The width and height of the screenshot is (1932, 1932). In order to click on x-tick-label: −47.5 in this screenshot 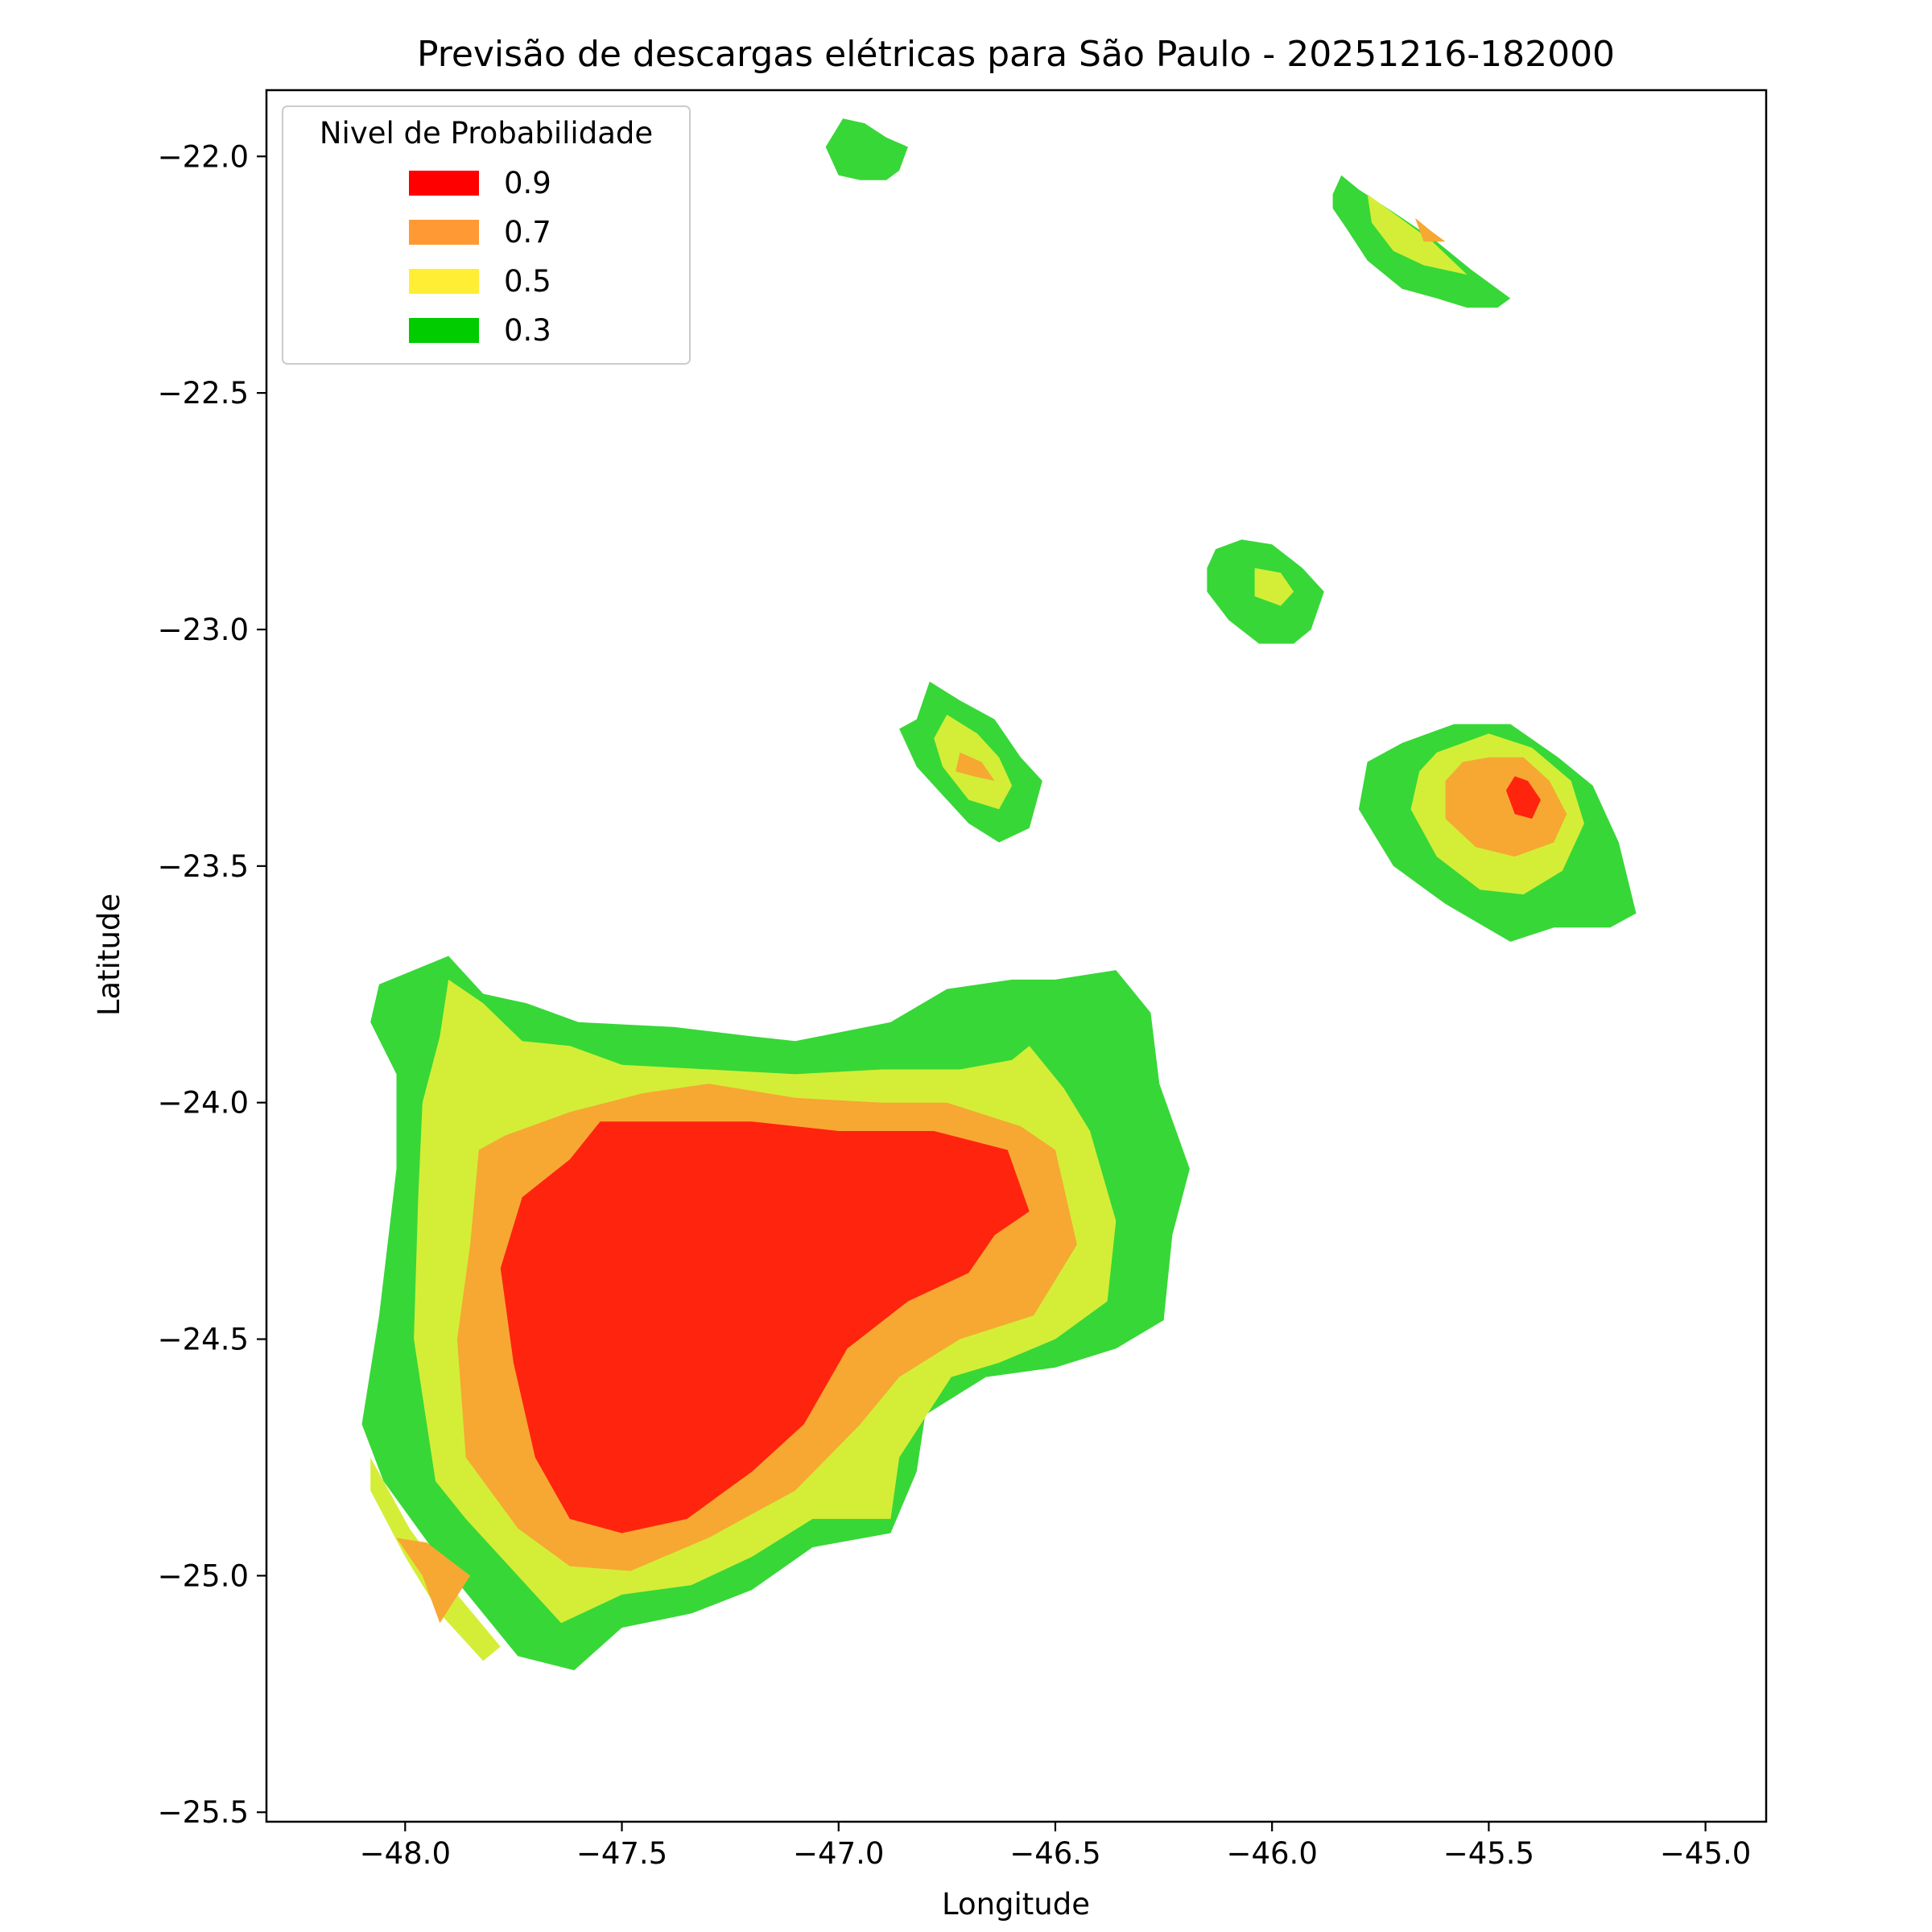, I will do `click(621, 1853)`.